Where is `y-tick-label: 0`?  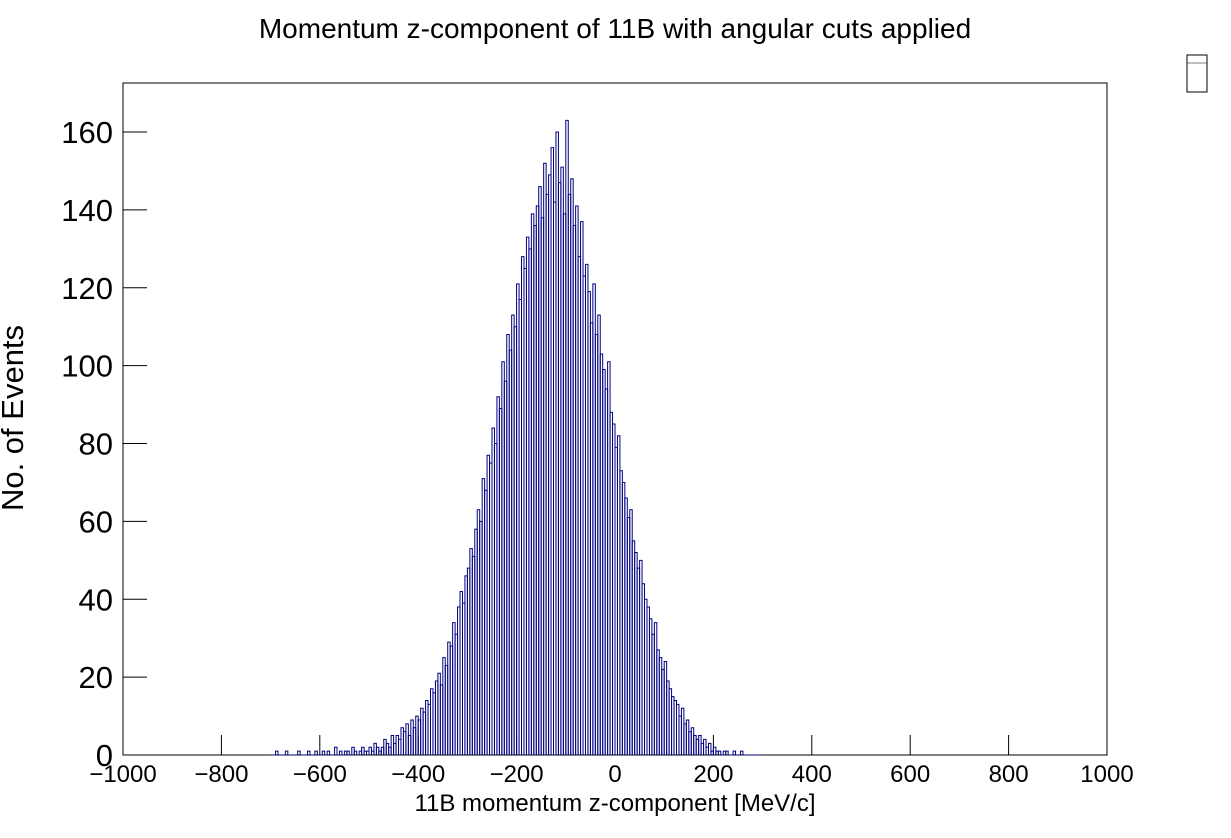
y-tick-label: 0 is located at coordinates (104, 755).